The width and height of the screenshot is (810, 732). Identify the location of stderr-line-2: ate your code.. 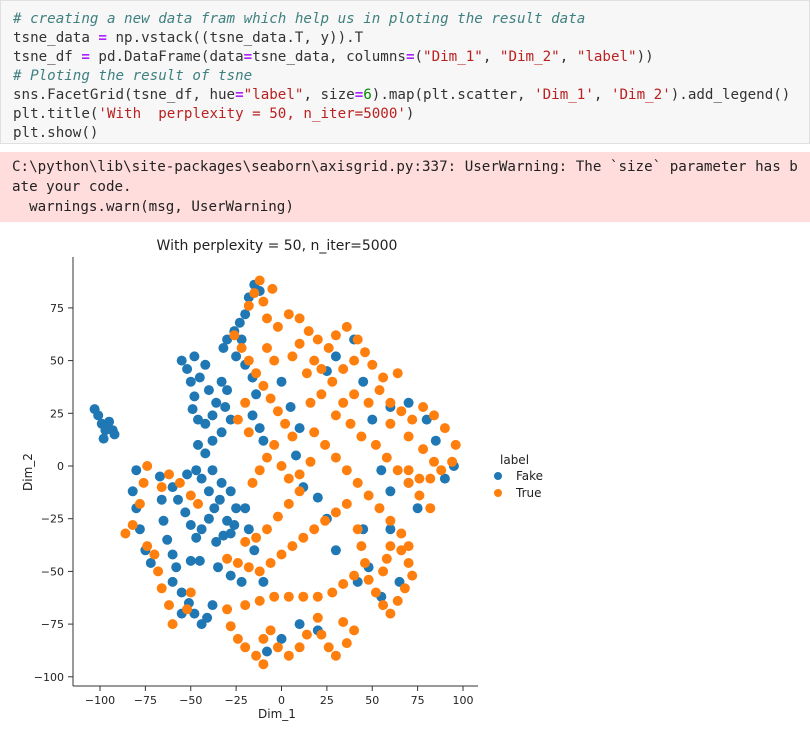
(72, 187).